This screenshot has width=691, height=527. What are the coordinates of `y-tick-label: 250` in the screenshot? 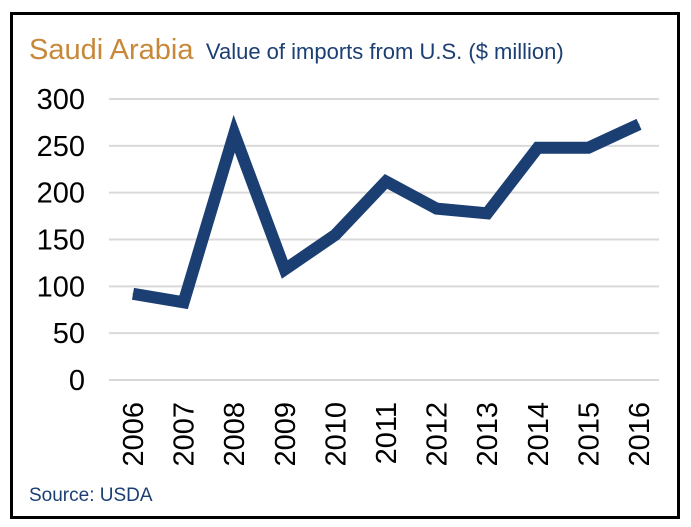 It's located at (61, 147).